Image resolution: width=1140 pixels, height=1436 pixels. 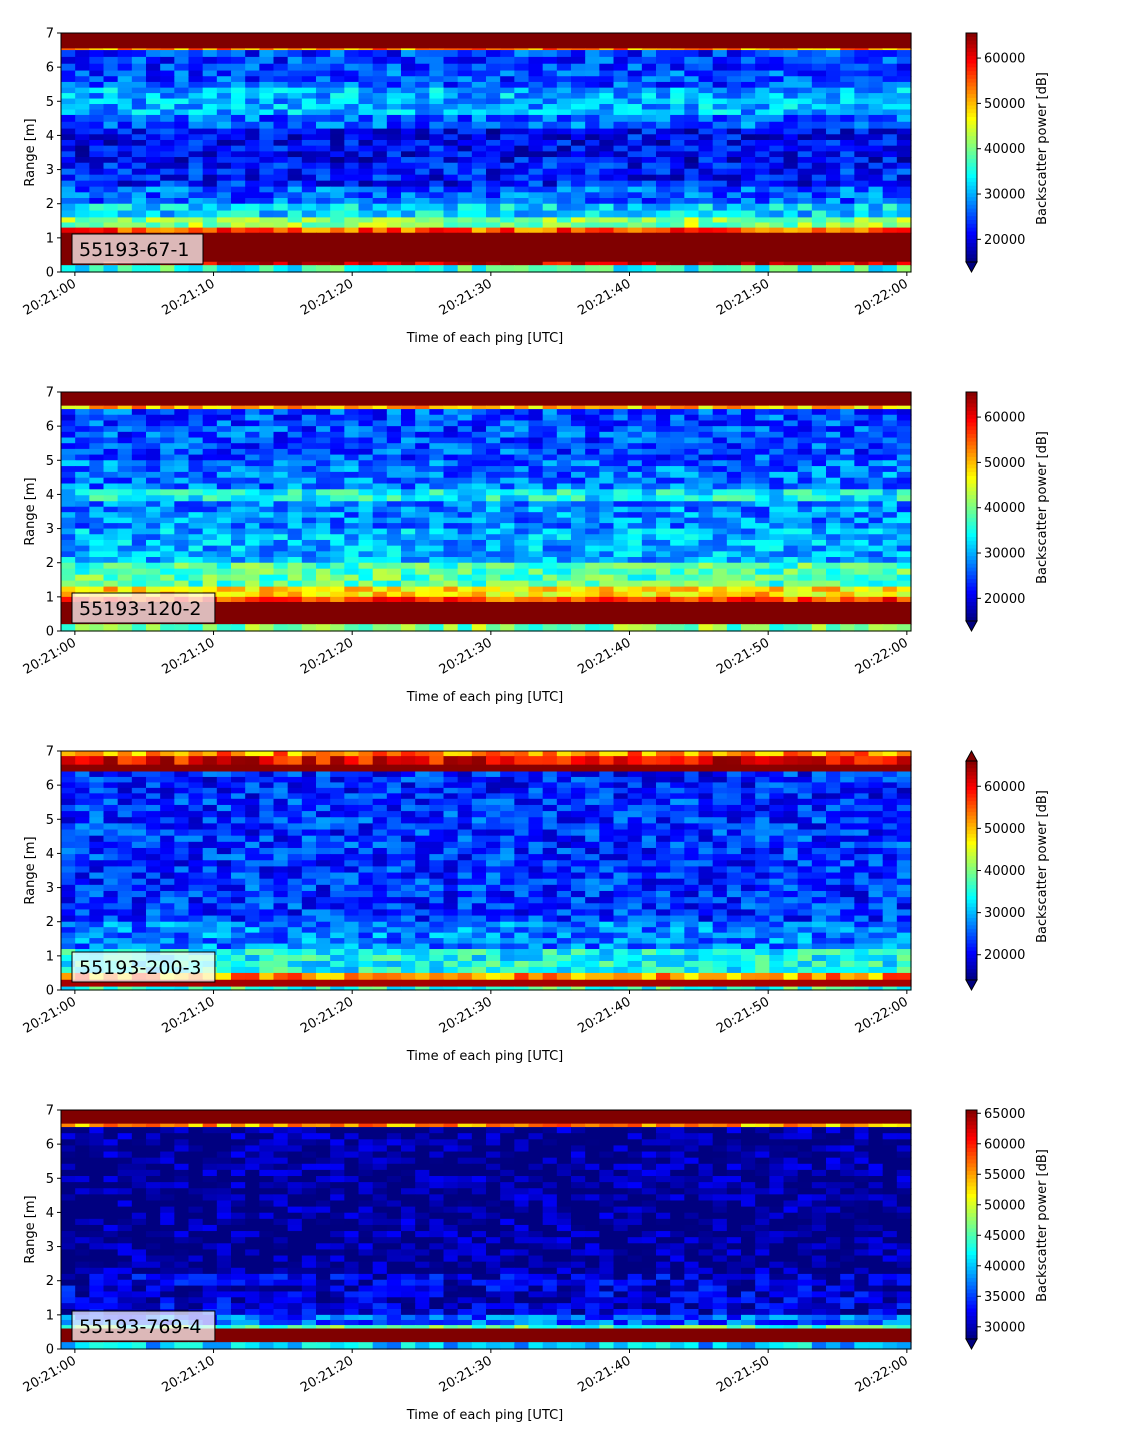 What do you see at coordinates (971, 62) in the screenshot?
I see `colorbar-segment` at bounding box center [971, 62].